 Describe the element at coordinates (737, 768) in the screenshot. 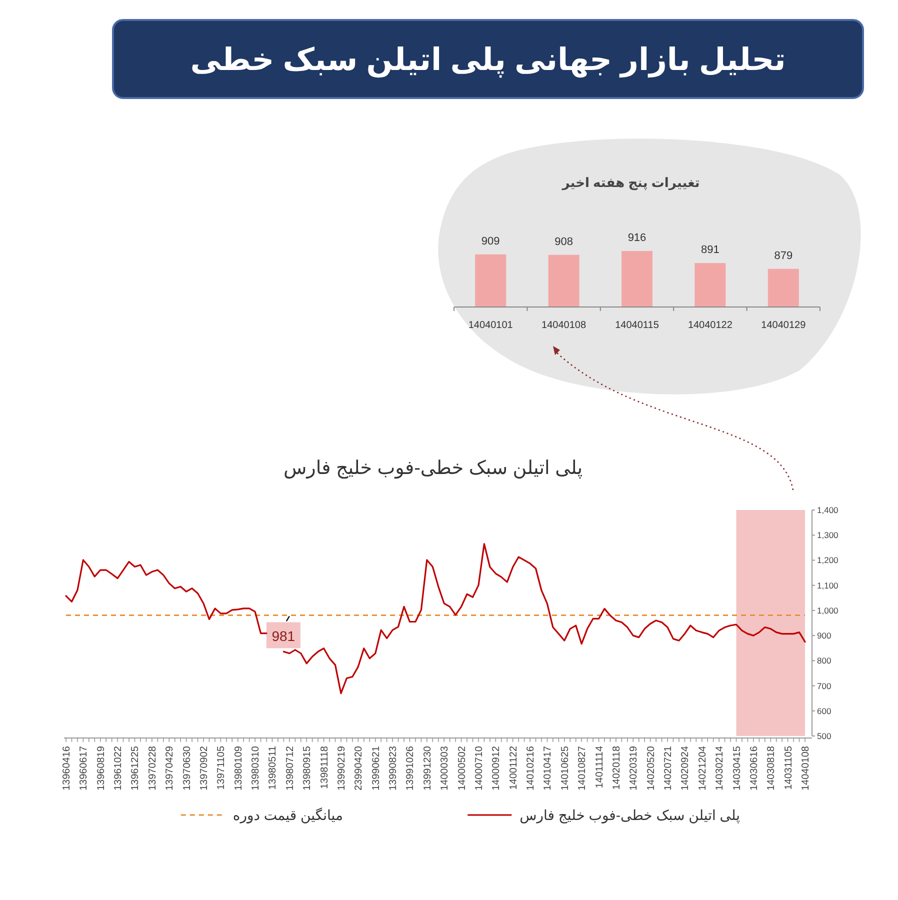

I see `x-tick-label: 14030415` at that location.